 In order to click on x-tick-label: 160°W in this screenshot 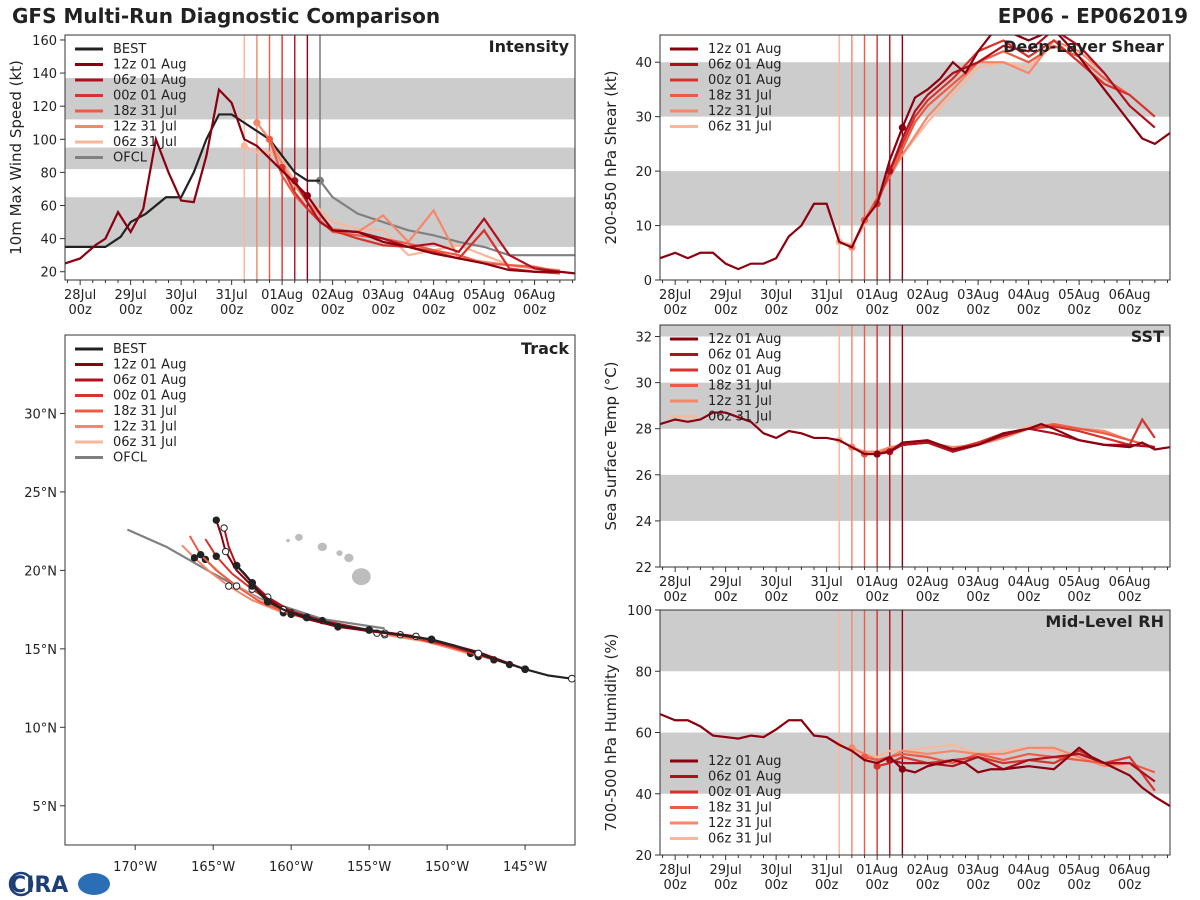, I will do `click(291, 867)`.